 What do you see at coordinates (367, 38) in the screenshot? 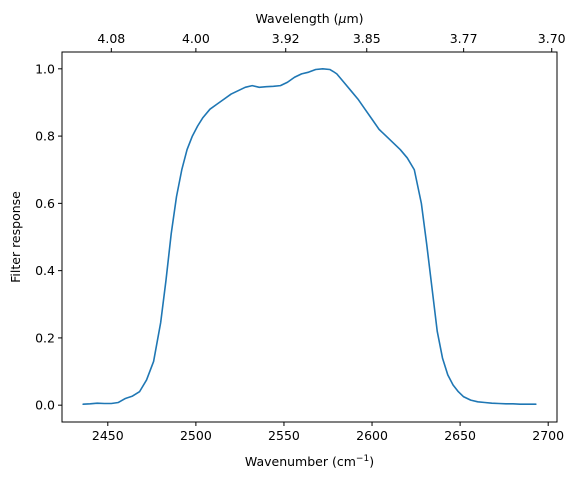
I see `top-tick-label: 3.85` at bounding box center [367, 38].